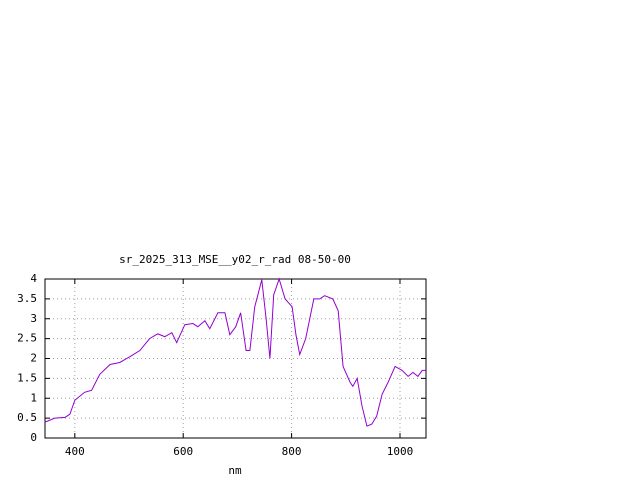  I want to click on x-tick-label: 1000, so click(400, 451).